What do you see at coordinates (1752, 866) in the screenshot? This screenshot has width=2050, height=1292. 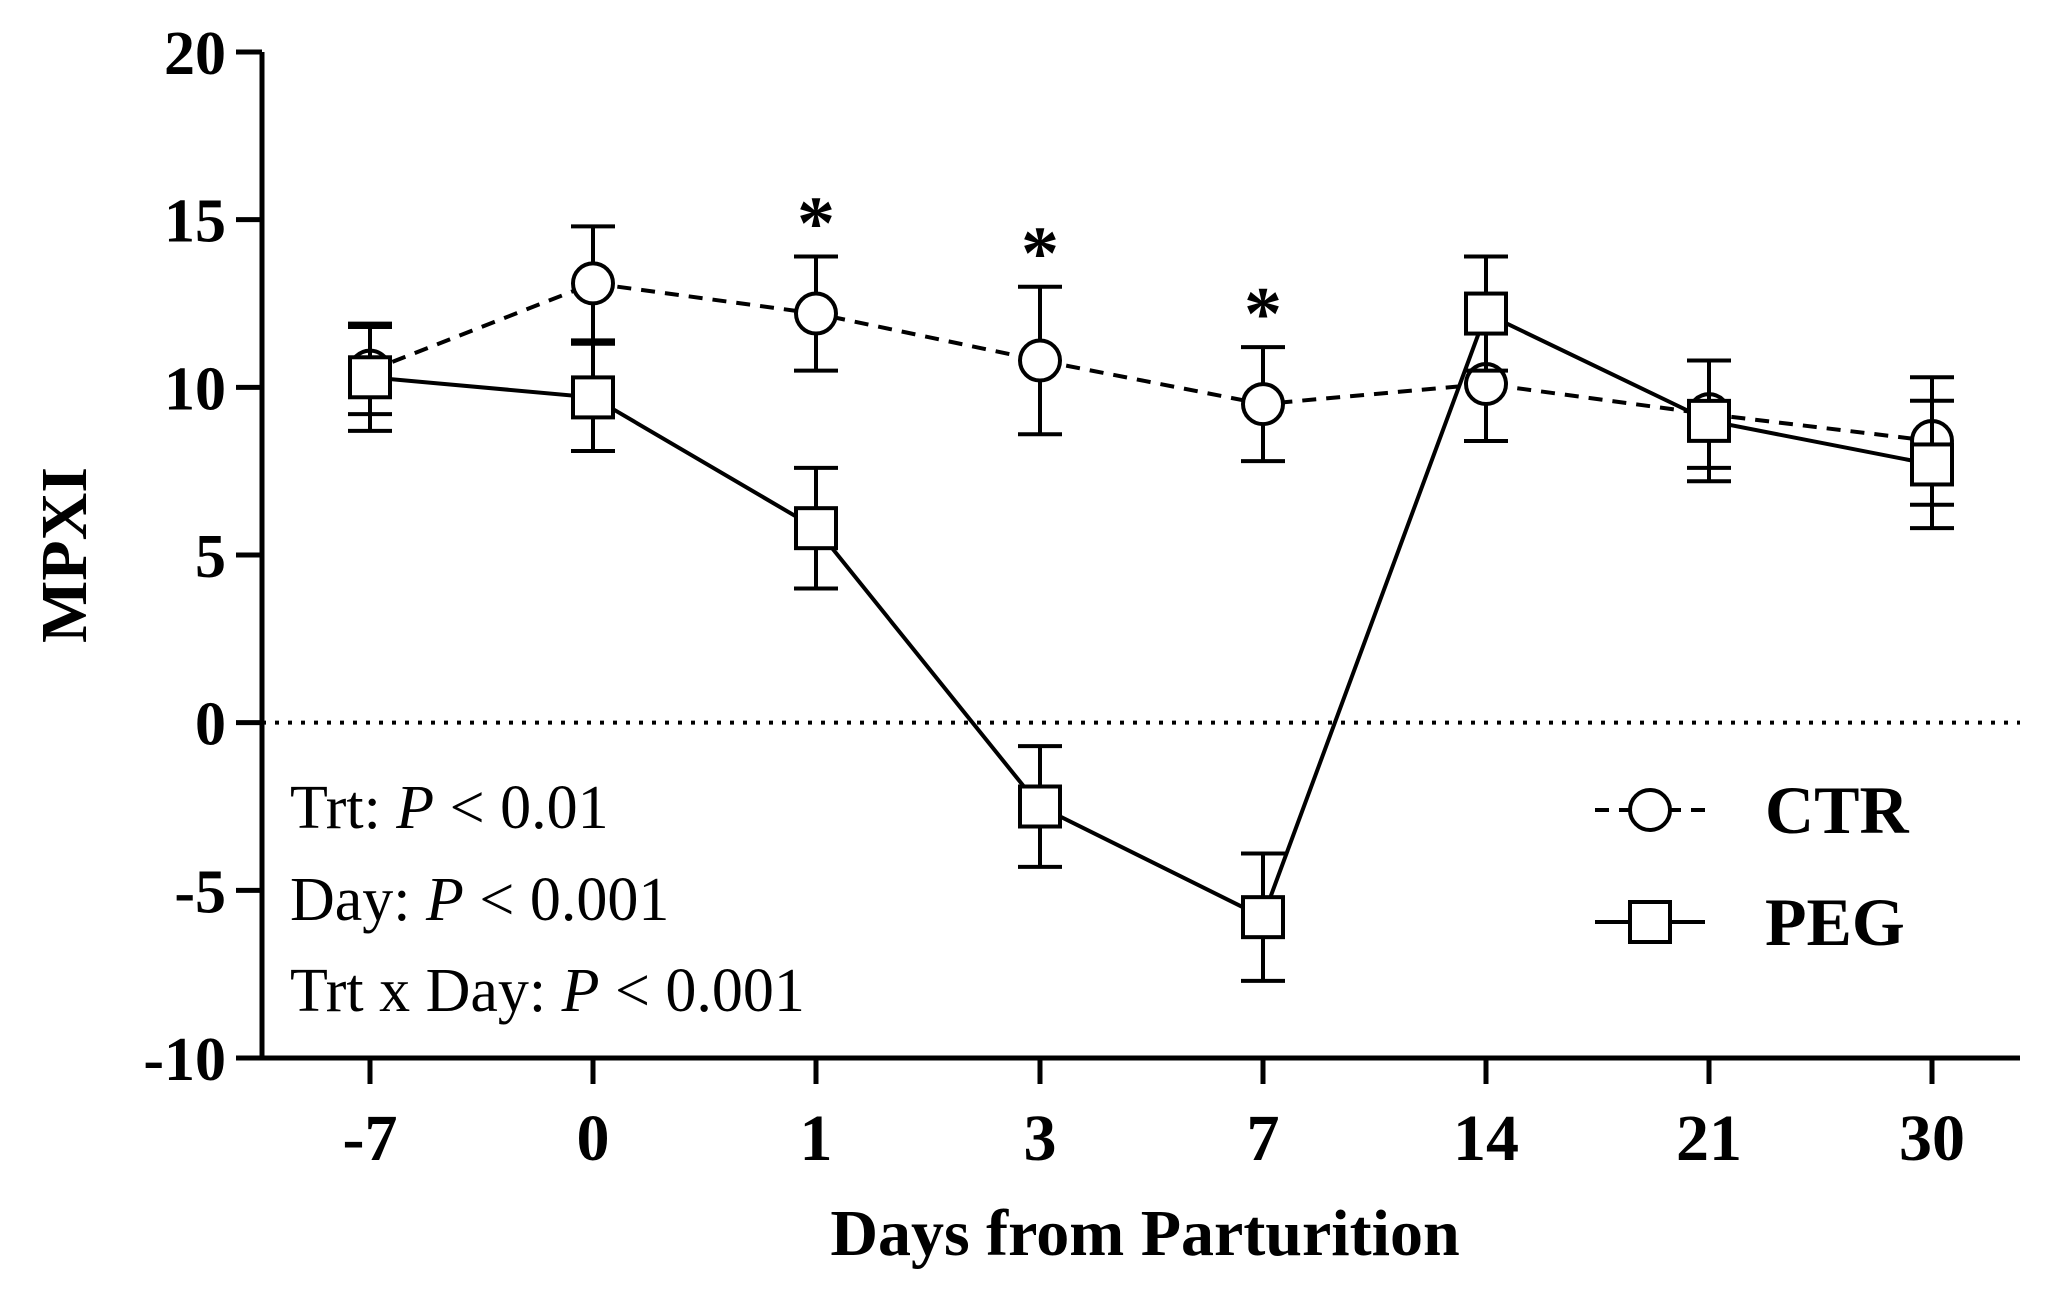 I see `legend: CTR PEG` at bounding box center [1752, 866].